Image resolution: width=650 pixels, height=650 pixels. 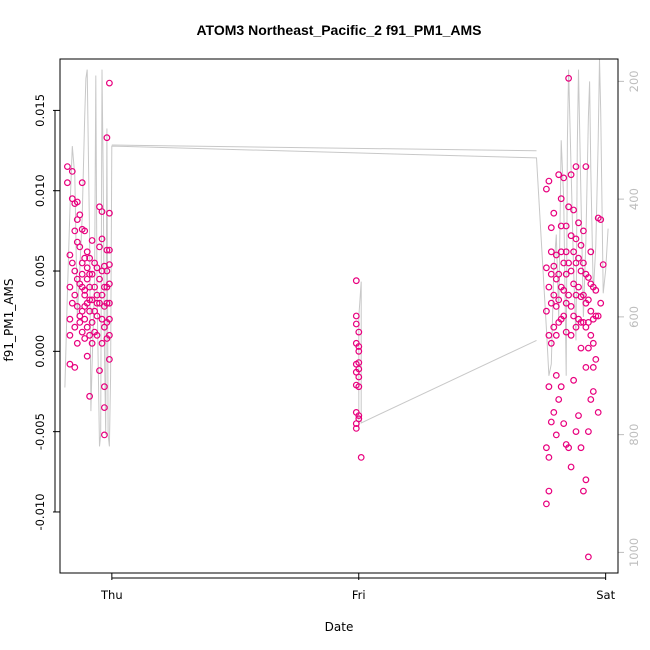 What do you see at coordinates (634, 81) in the screenshot?
I see `y2-tick-label: 200` at bounding box center [634, 81].